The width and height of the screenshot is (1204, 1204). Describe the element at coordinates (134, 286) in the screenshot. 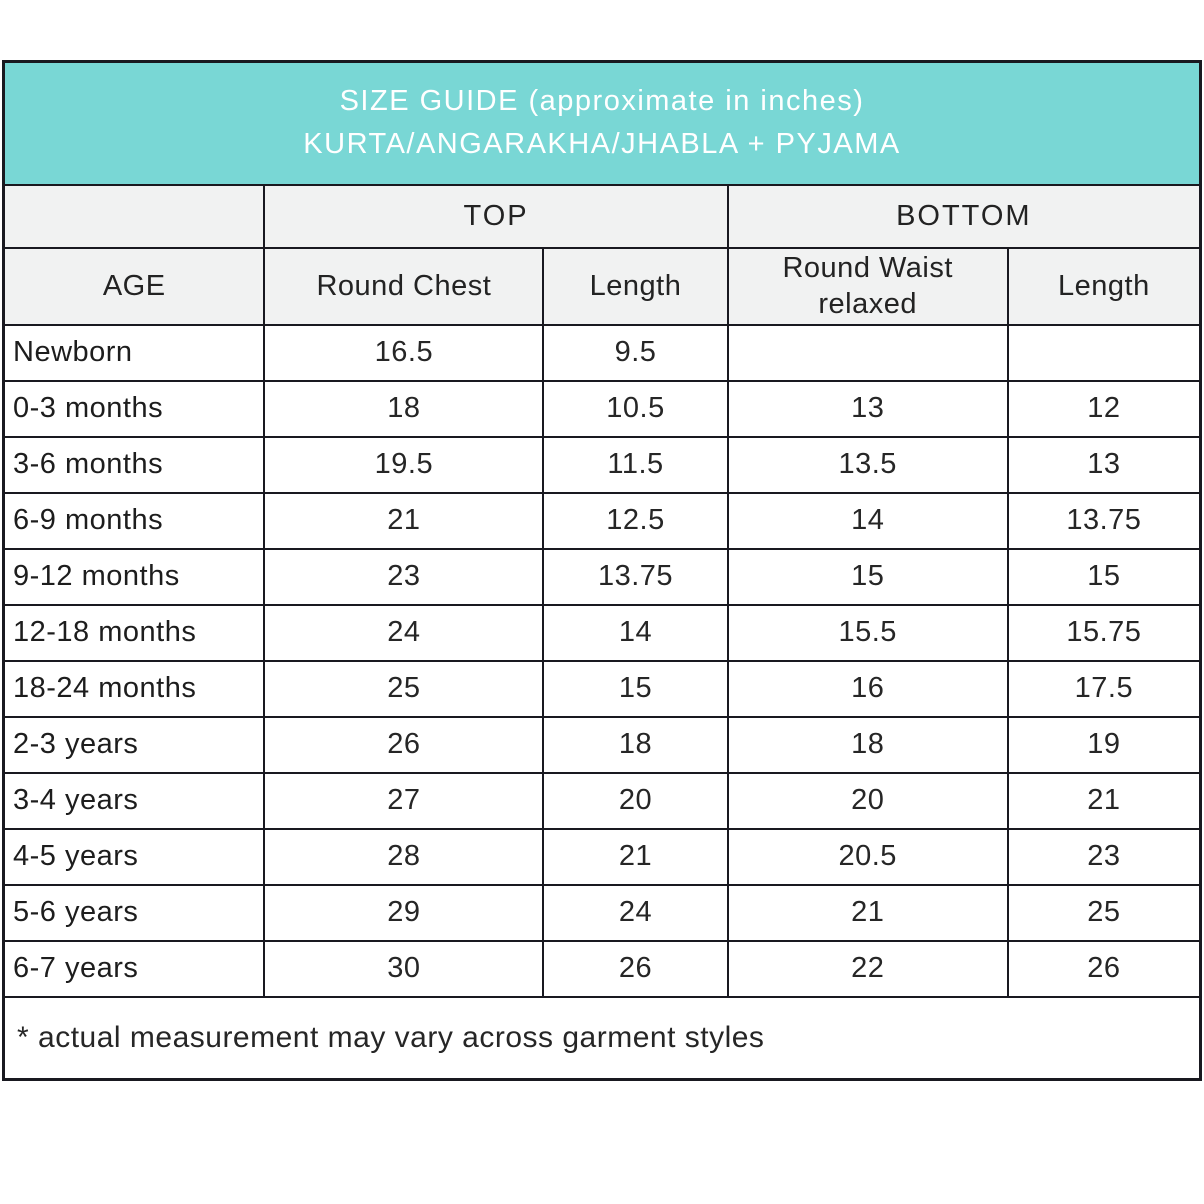

I see `column-header-age: AGE` at that location.